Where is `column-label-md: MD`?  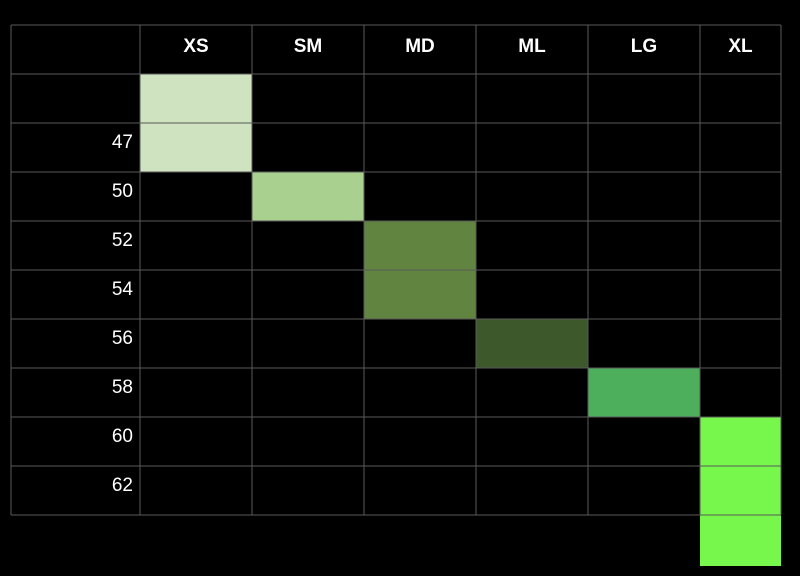 column-label-md: MD is located at coordinates (420, 46).